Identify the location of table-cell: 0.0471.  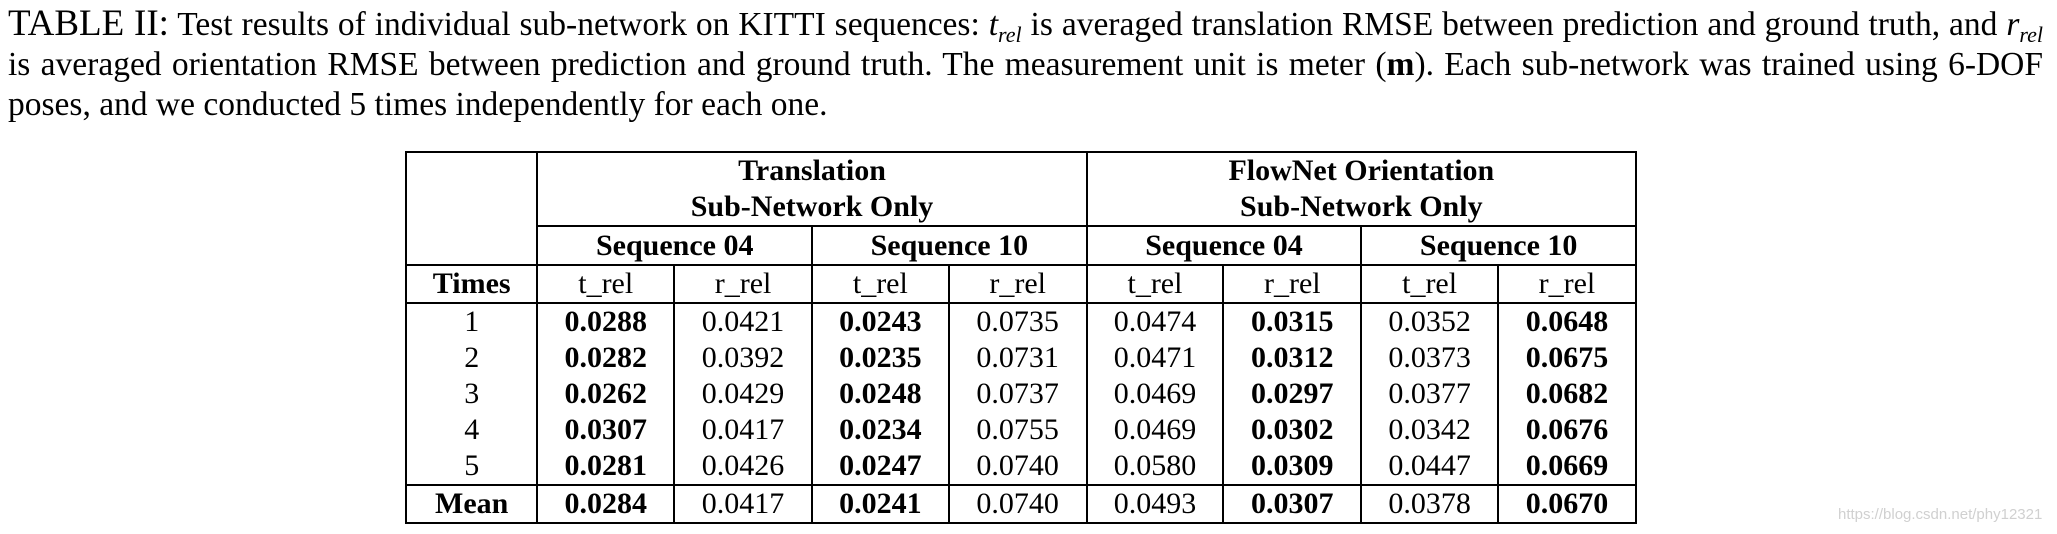
(1155, 358).